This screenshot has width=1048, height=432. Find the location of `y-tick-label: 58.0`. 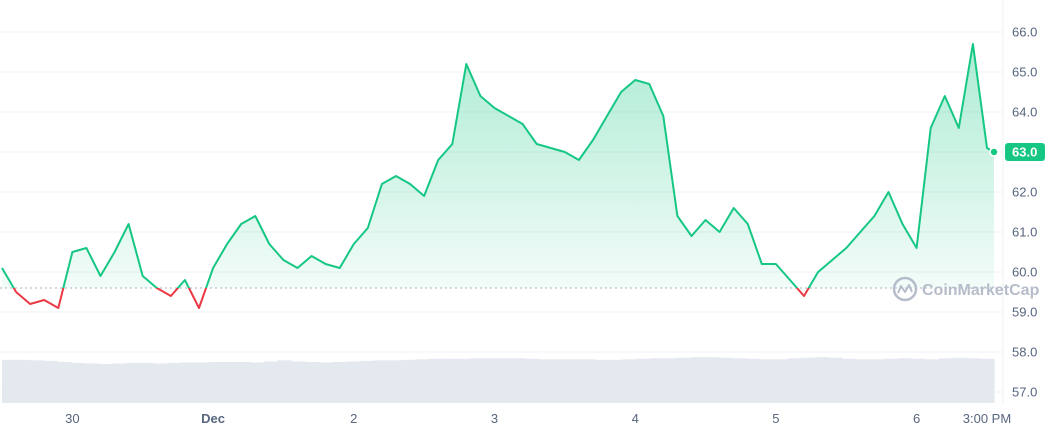

y-tick-label: 58.0 is located at coordinates (1024, 352).